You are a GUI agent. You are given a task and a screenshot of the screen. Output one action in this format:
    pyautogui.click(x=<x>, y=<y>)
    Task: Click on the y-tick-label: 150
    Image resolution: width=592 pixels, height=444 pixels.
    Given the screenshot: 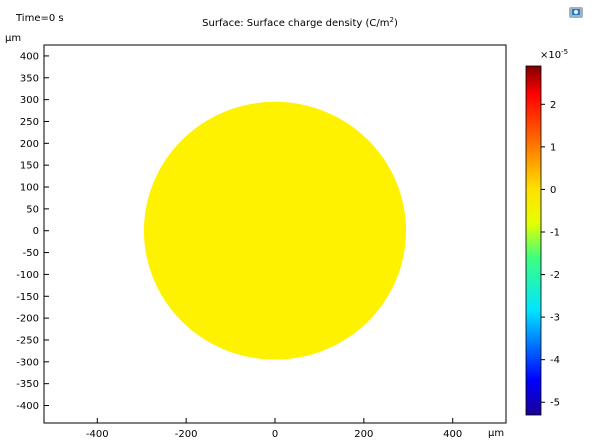 What is the action you would take?
    pyautogui.click(x=29, y=166)
    